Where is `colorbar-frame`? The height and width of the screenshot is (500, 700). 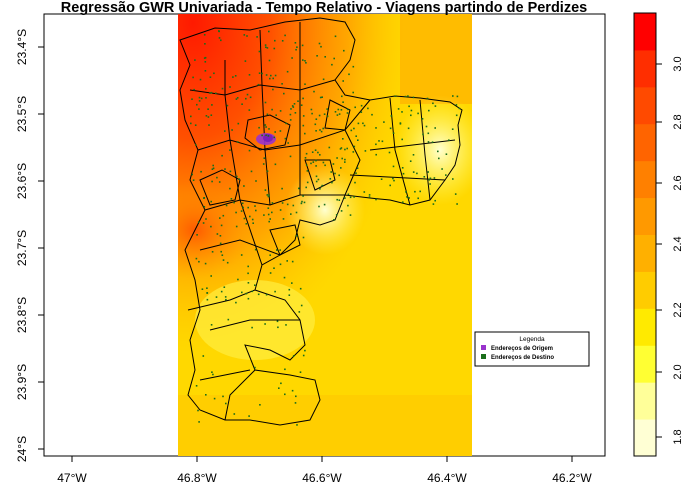 colorbar-frame is located at coordinates (645, 234).